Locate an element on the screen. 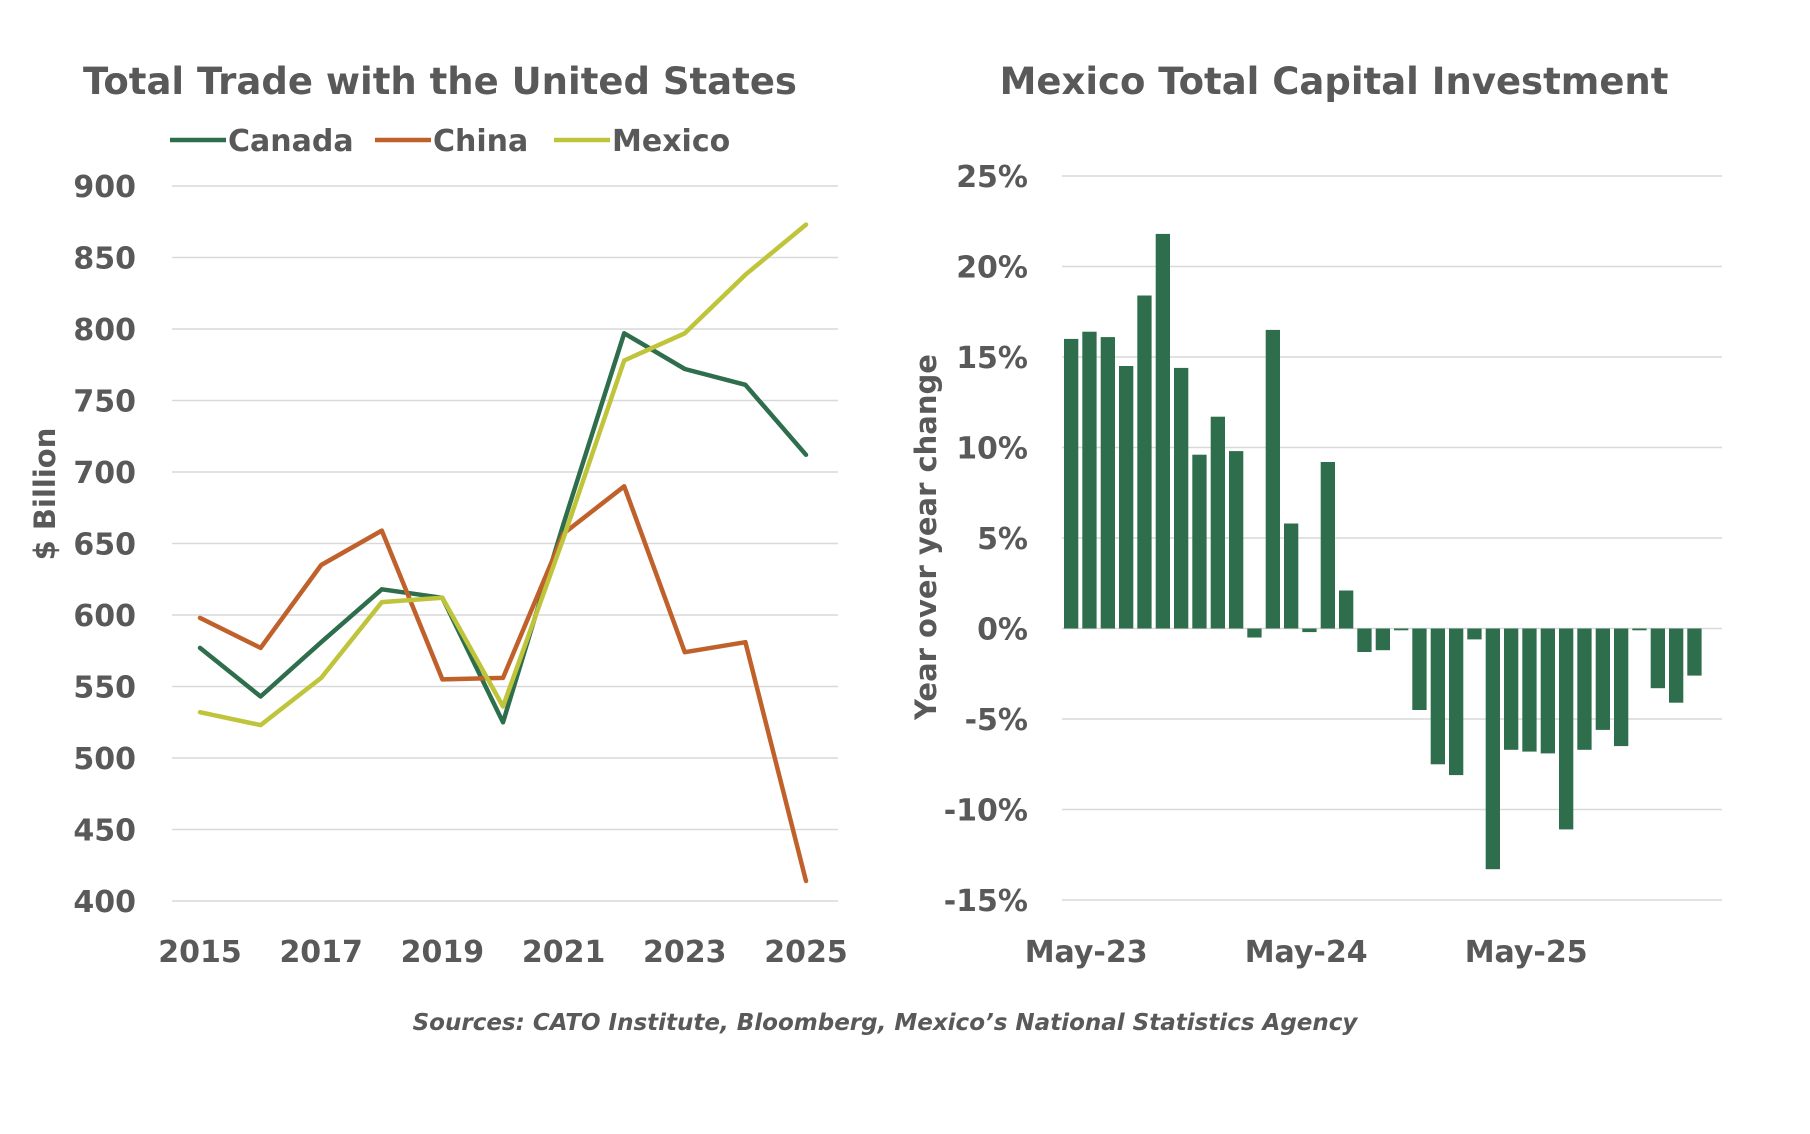  bar-chart-title: Mexico Total Capital Investment is located at coordinates (1334, 81).